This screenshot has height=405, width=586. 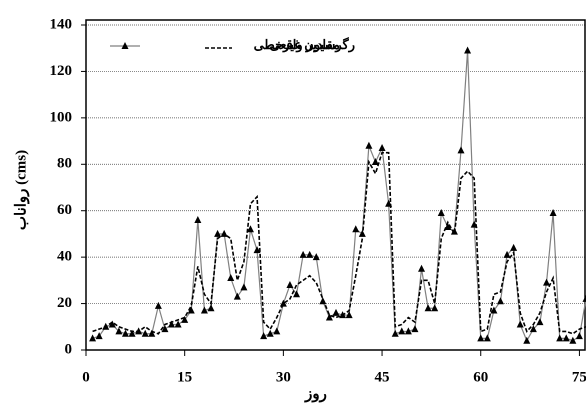 I want to click on legend-label: رگرسیون غیرخطی, so click(x=304, y=44).